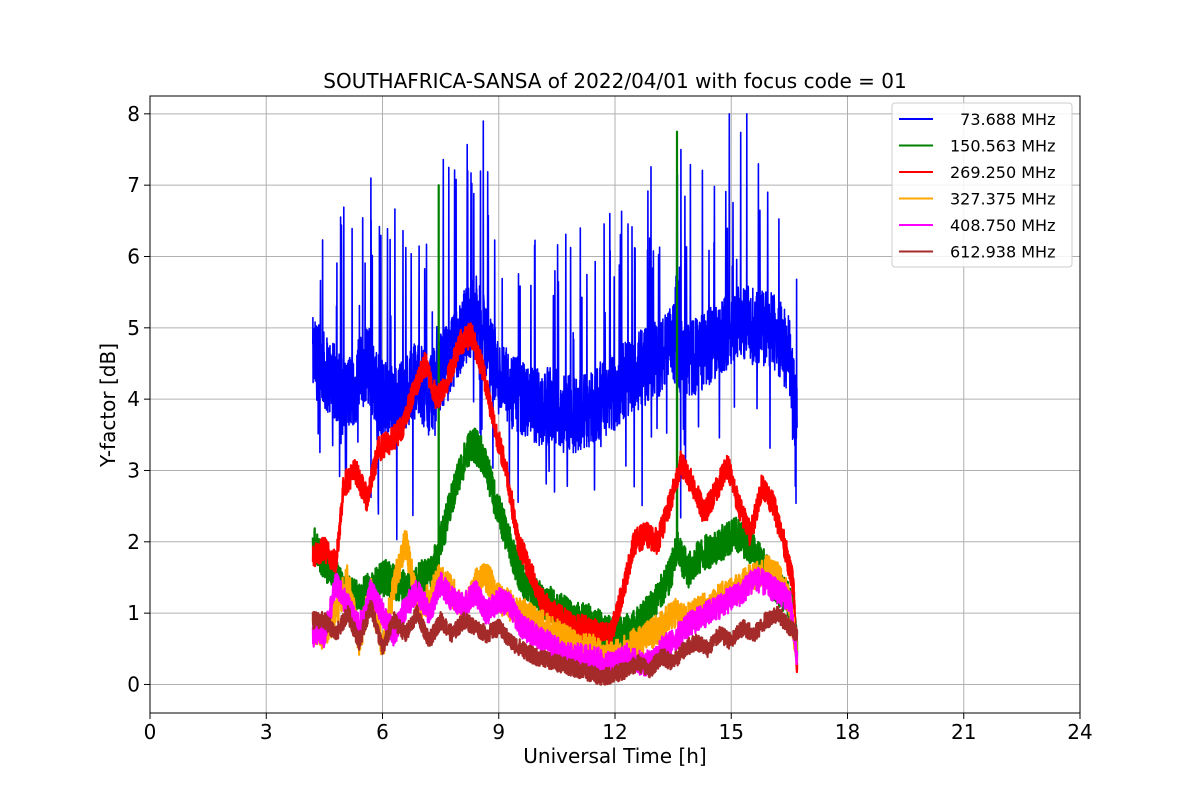 Image resolution: width=1200 pixels, height=800 pixels. Describe the element at coordinates (1002, 119) in the screenshot. I see `legend-label-0: 73.688 MHz` at that location.